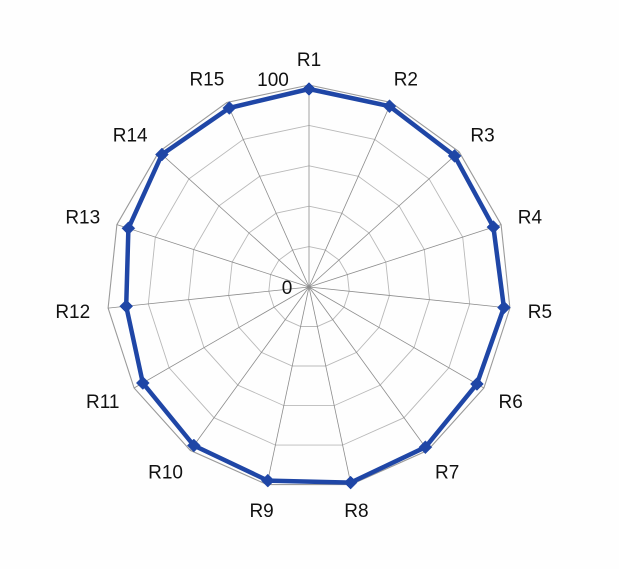 The image size is (619, 569). What do you see at coordinates (356, 511) in the screenshot?
I see `category-label-r8: R8` at bounding box center [356, 511].